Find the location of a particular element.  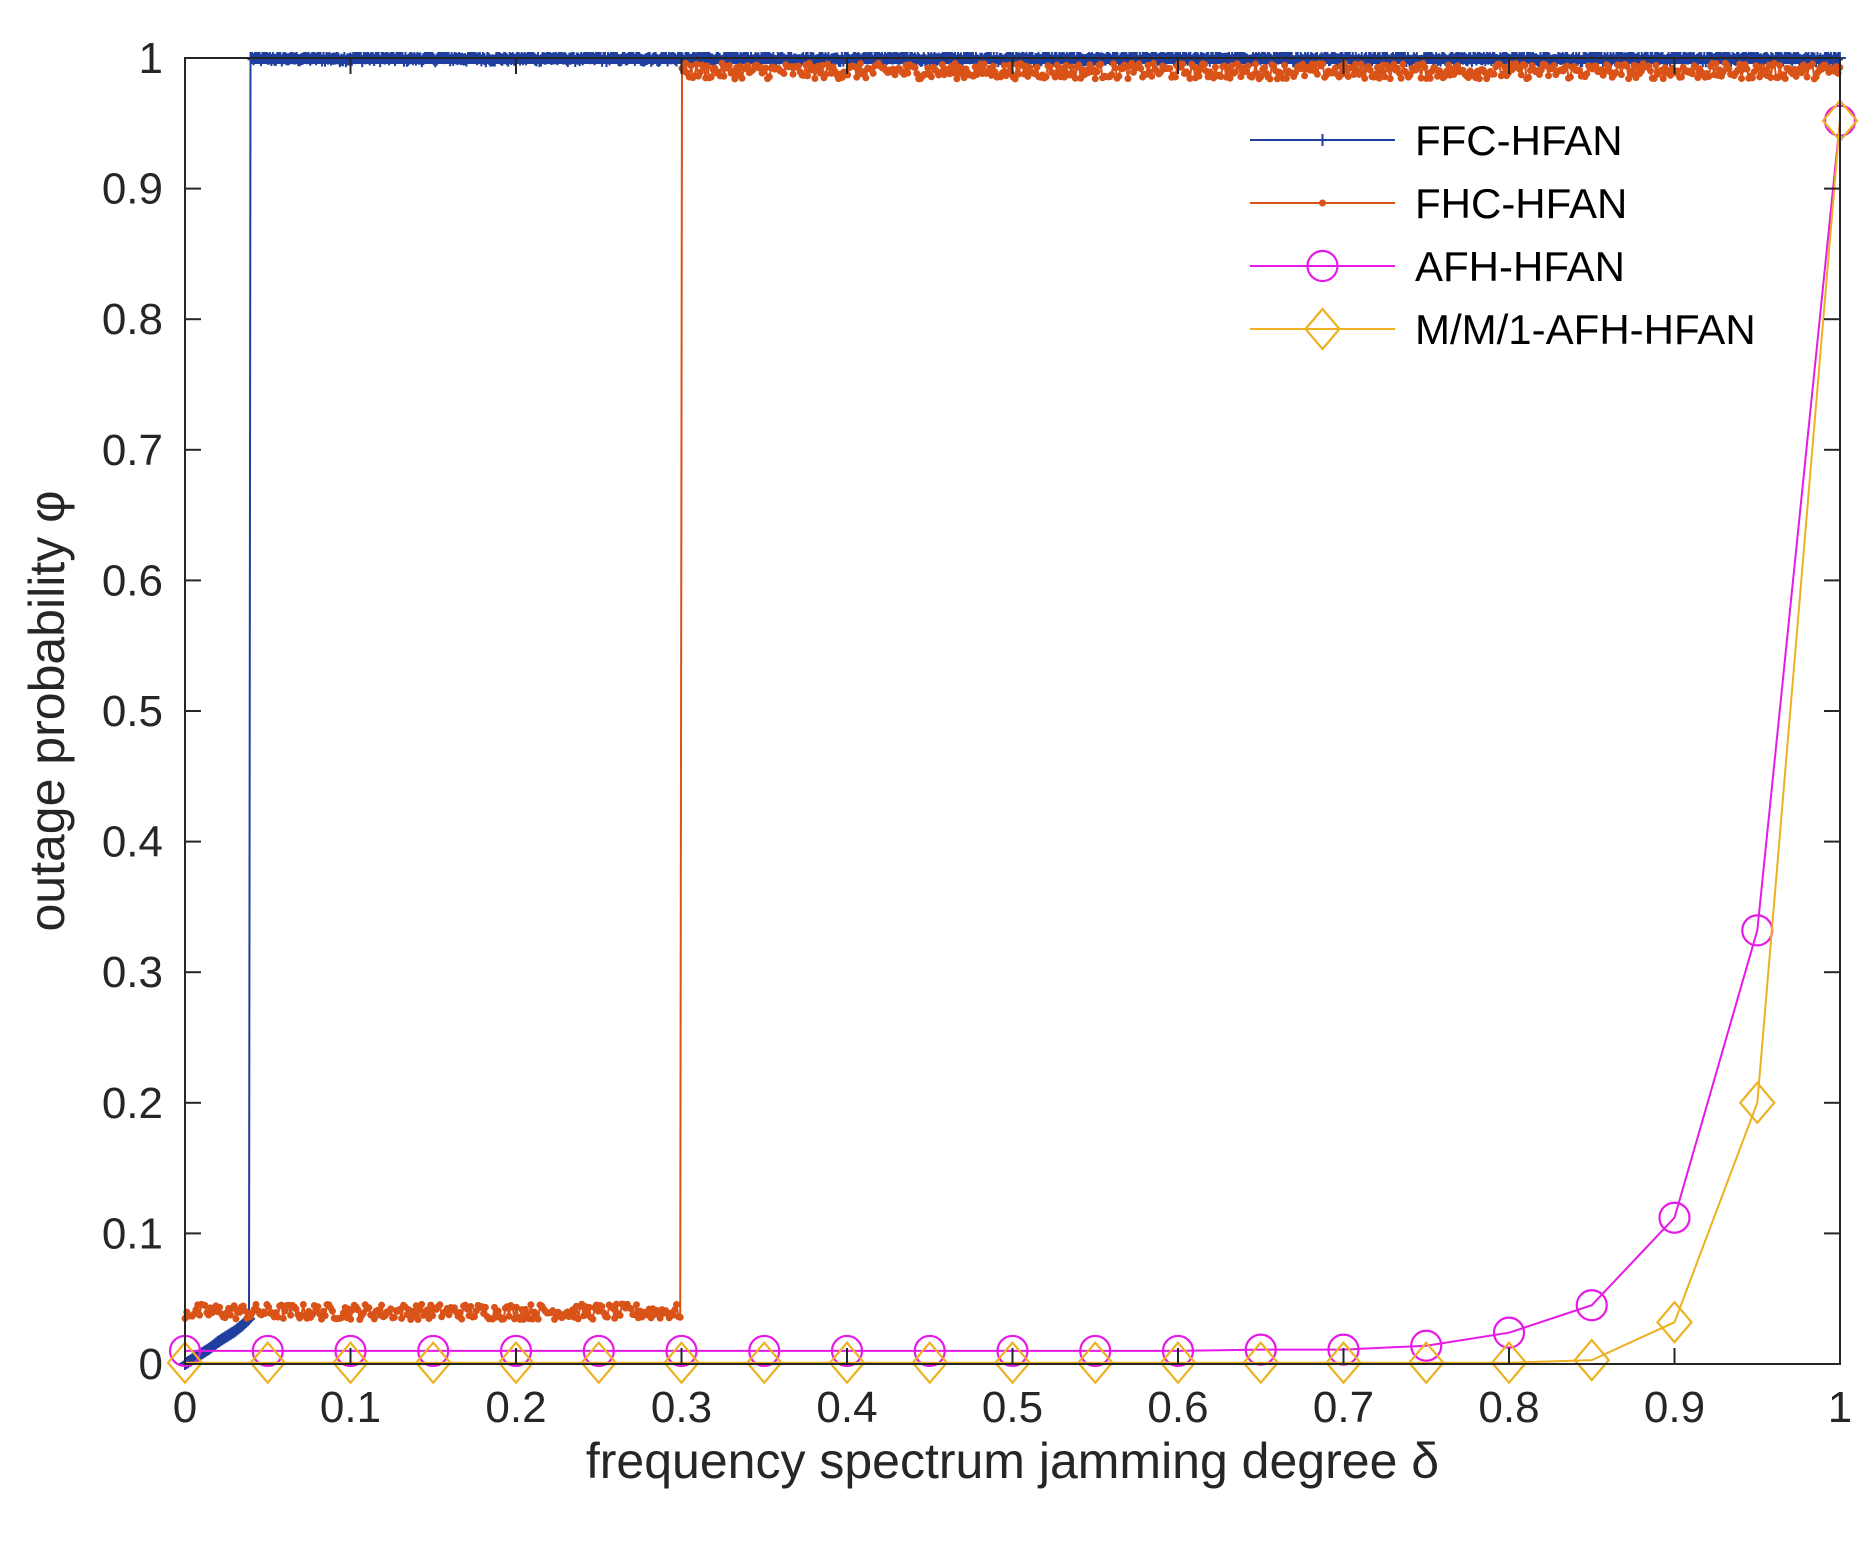

legend-entry: M/M/1-AFH-HFAN is located at coordinates (1503, 329).